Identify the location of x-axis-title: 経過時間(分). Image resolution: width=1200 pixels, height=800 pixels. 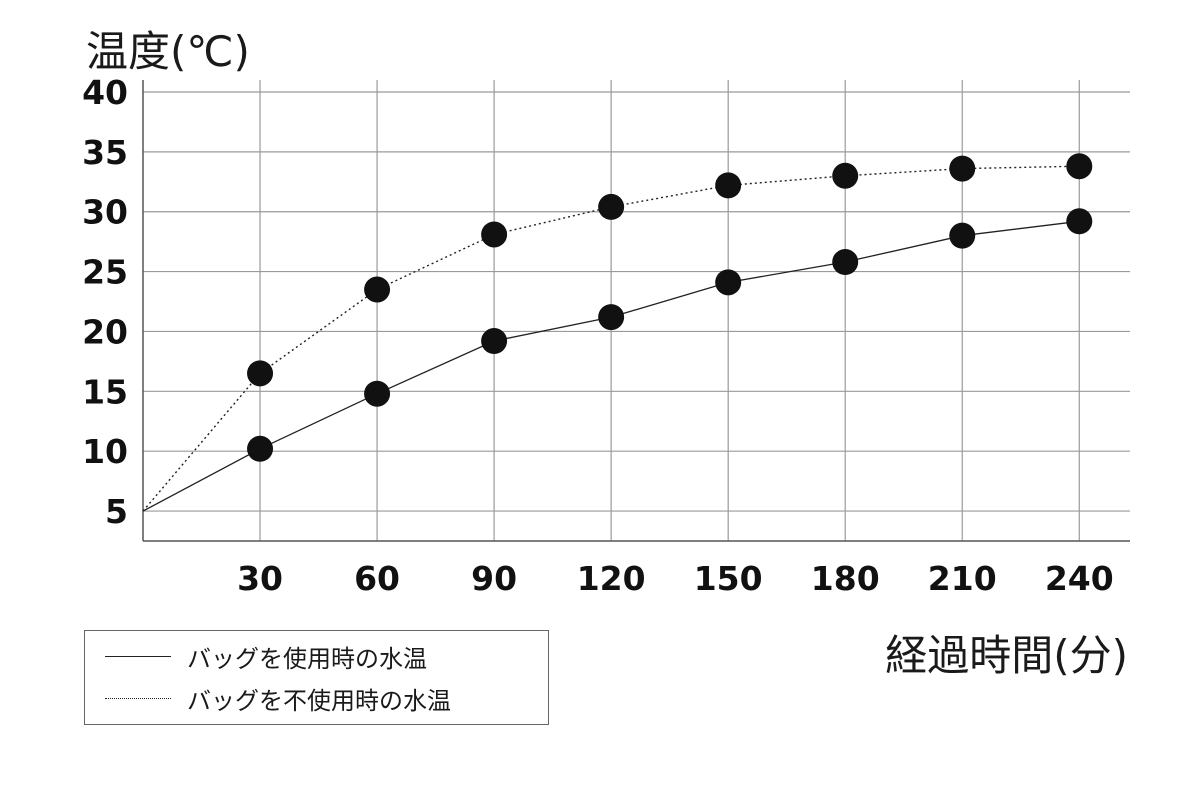
(1006, 655).